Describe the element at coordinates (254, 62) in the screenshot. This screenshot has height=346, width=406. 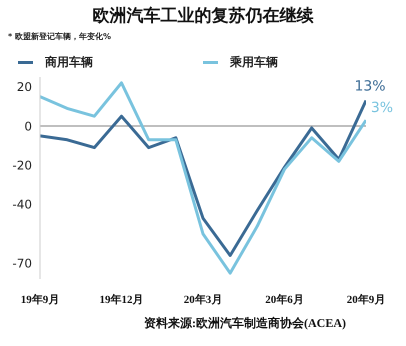
I see `legend-label: 乘用车辆` at that location.